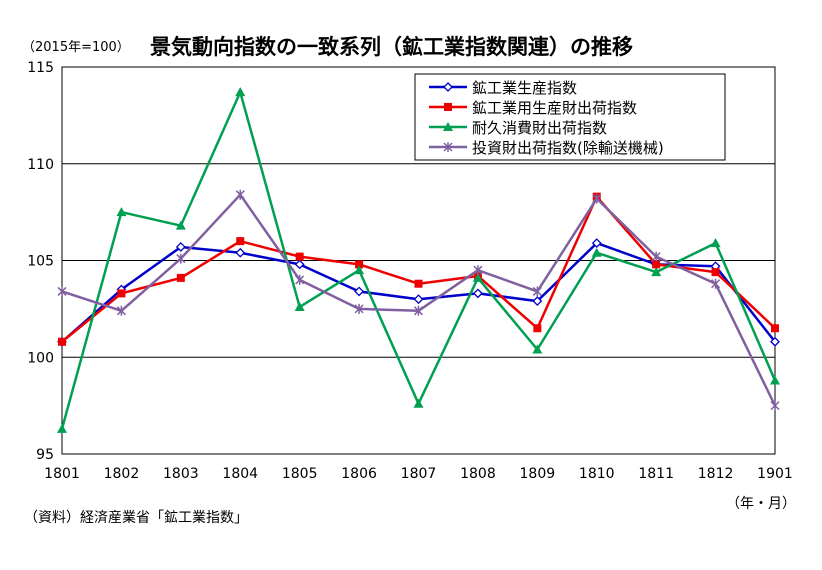 The height and width of the screenshot is (570, 822). Describe the element at coordinates (775, 474) in the screenshot. I see `x-tick-label: 1901` at that location.